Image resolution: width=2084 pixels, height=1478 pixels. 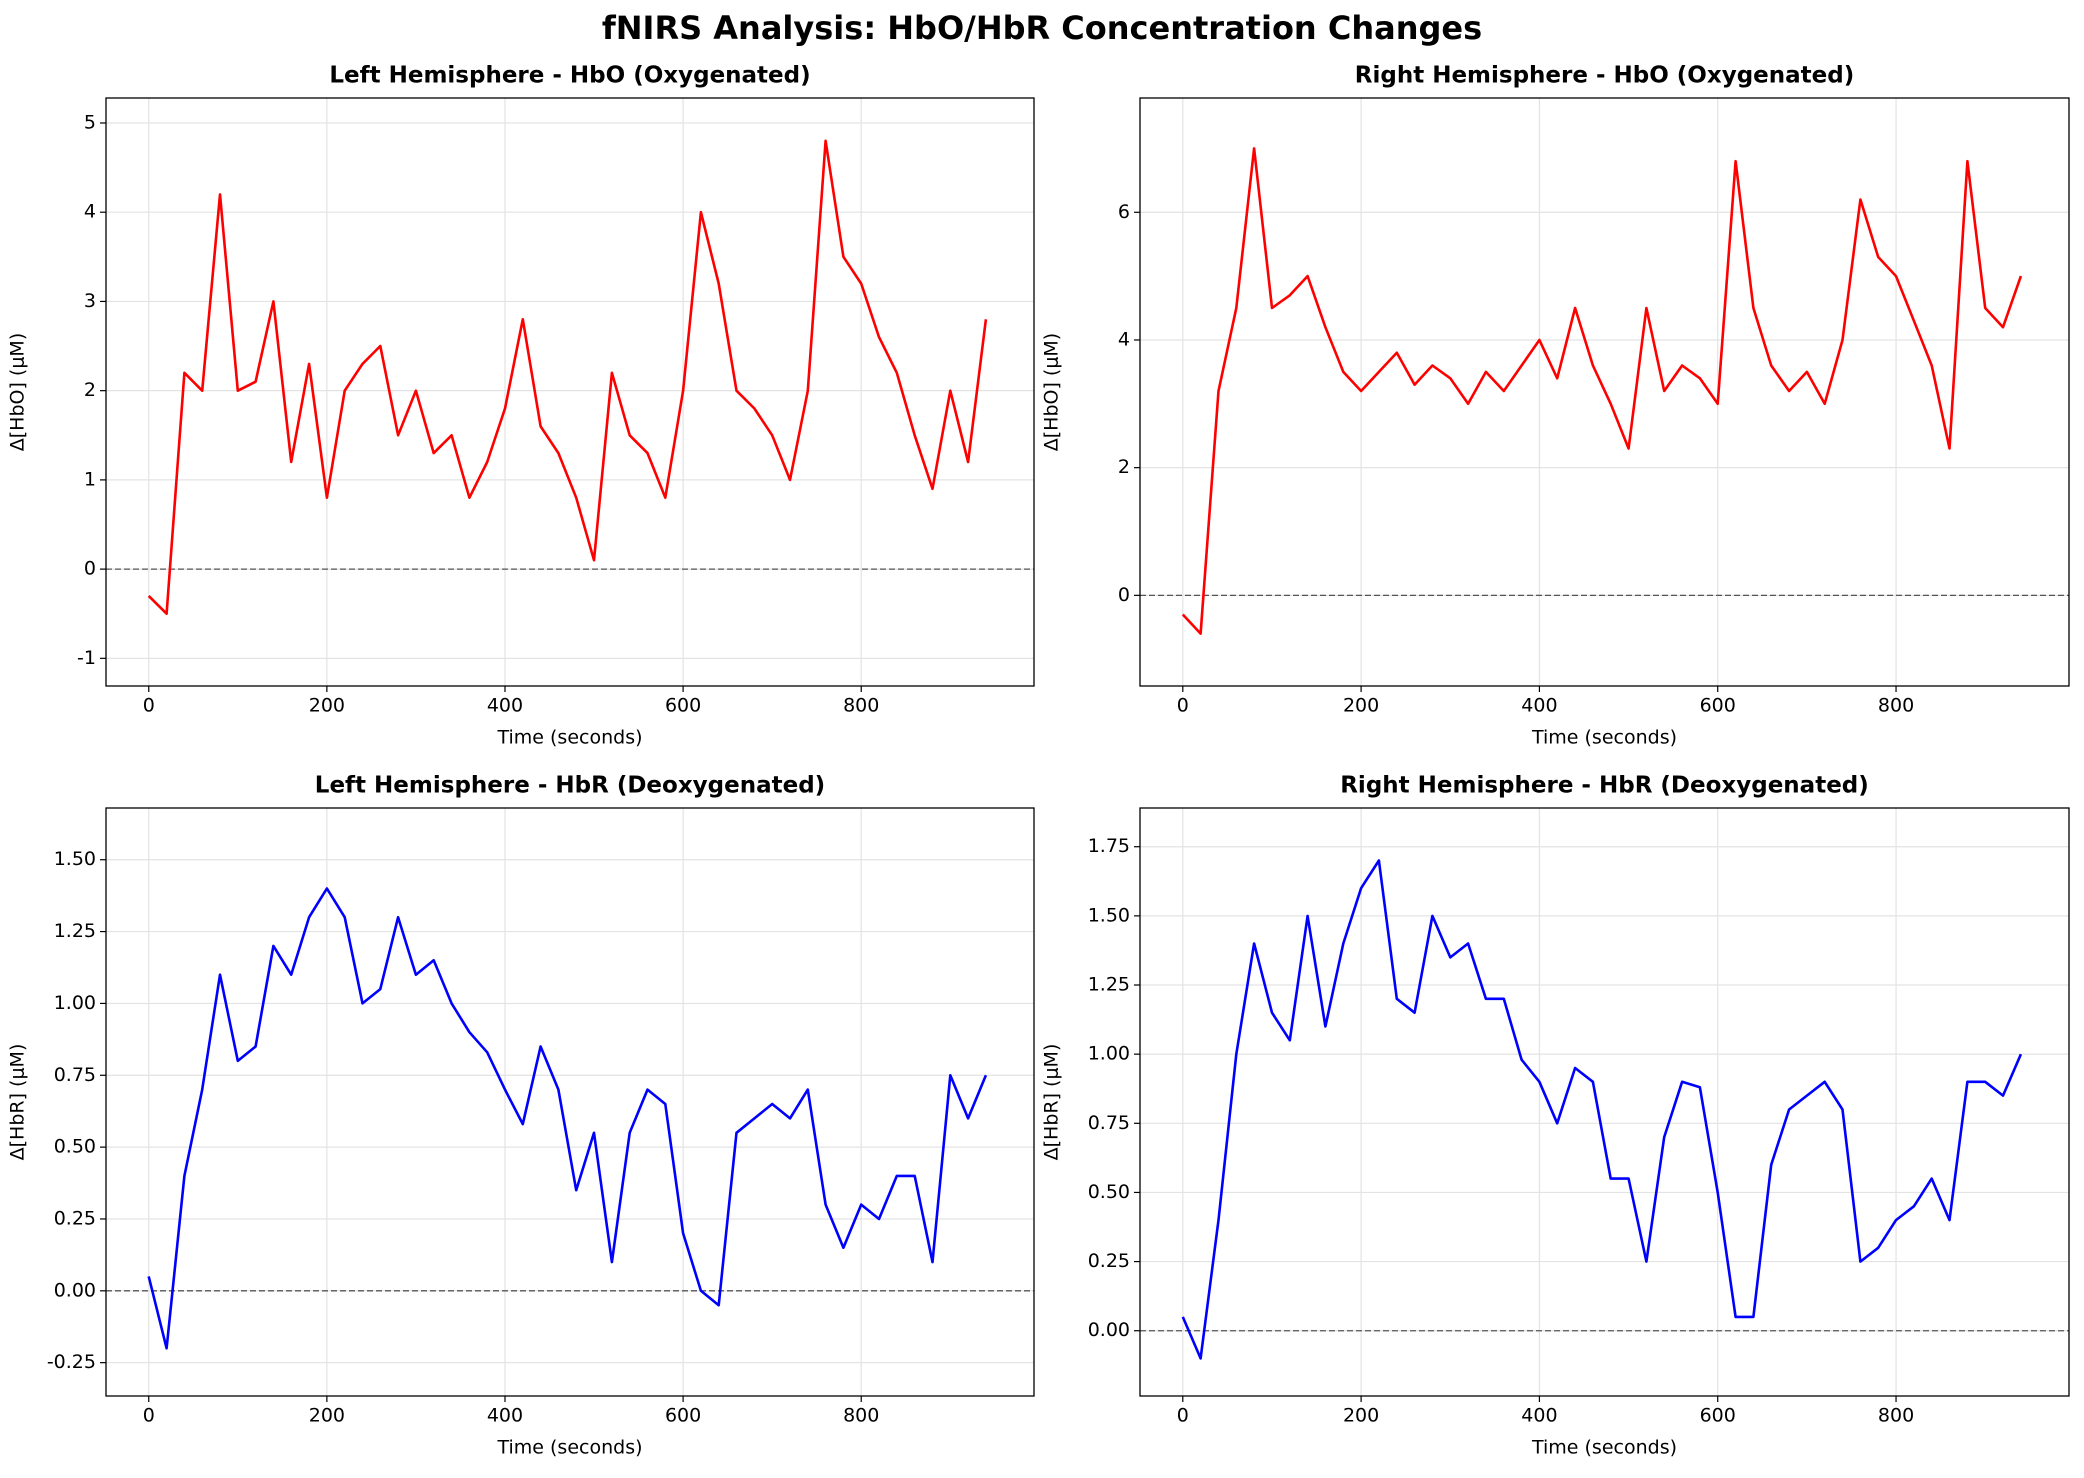 What do you see at coordinates (71, 1362) in the screenshot?
I see `y-tick-label: -0.25` at bounding box center [71, 1362].